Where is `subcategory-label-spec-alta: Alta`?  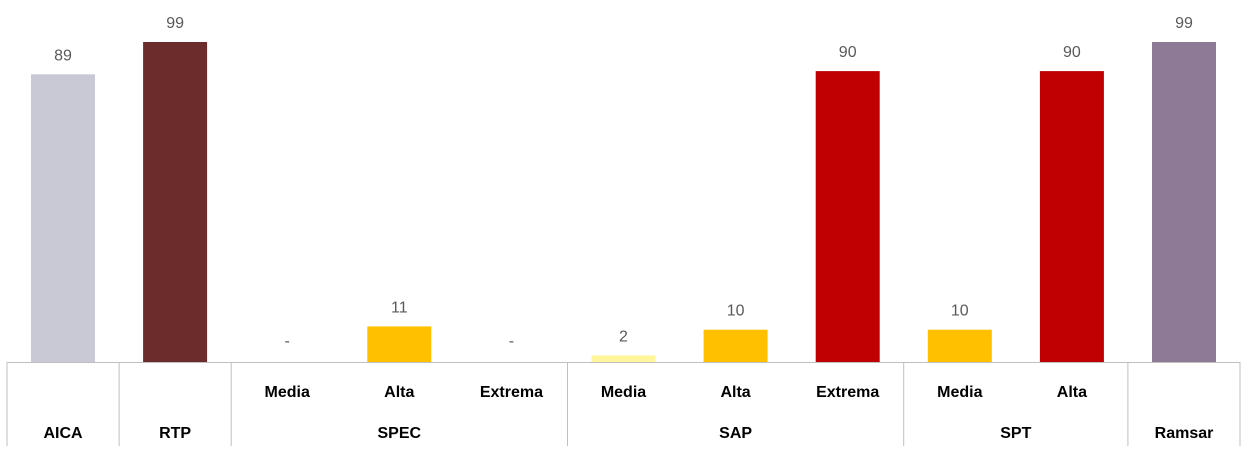
subcategory-label-spec-alta: Alta is located at coordinates (399, 392).